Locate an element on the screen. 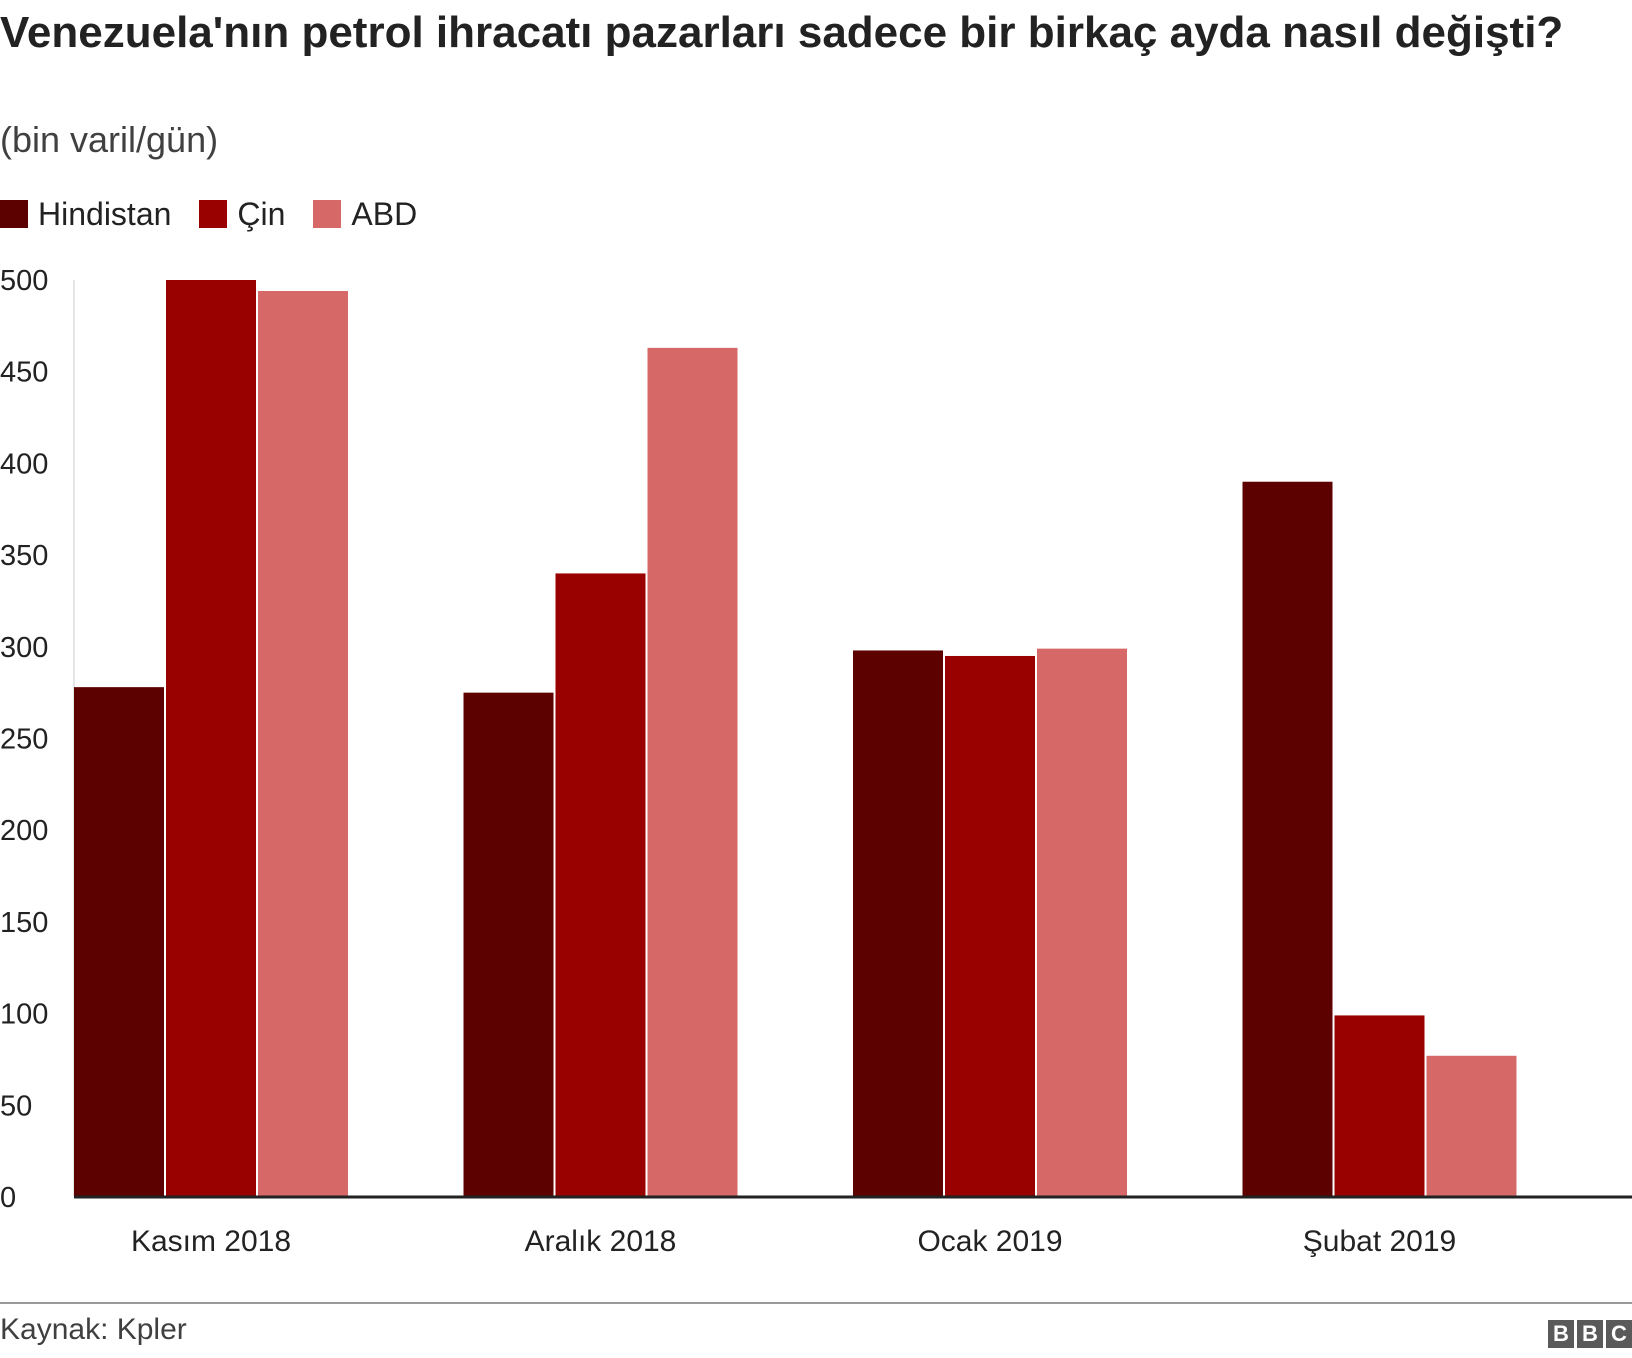 This screenshot has width=1632, height=1358. chart-subtitle: (bin varil/gün) is located at coordinates (109, 139).